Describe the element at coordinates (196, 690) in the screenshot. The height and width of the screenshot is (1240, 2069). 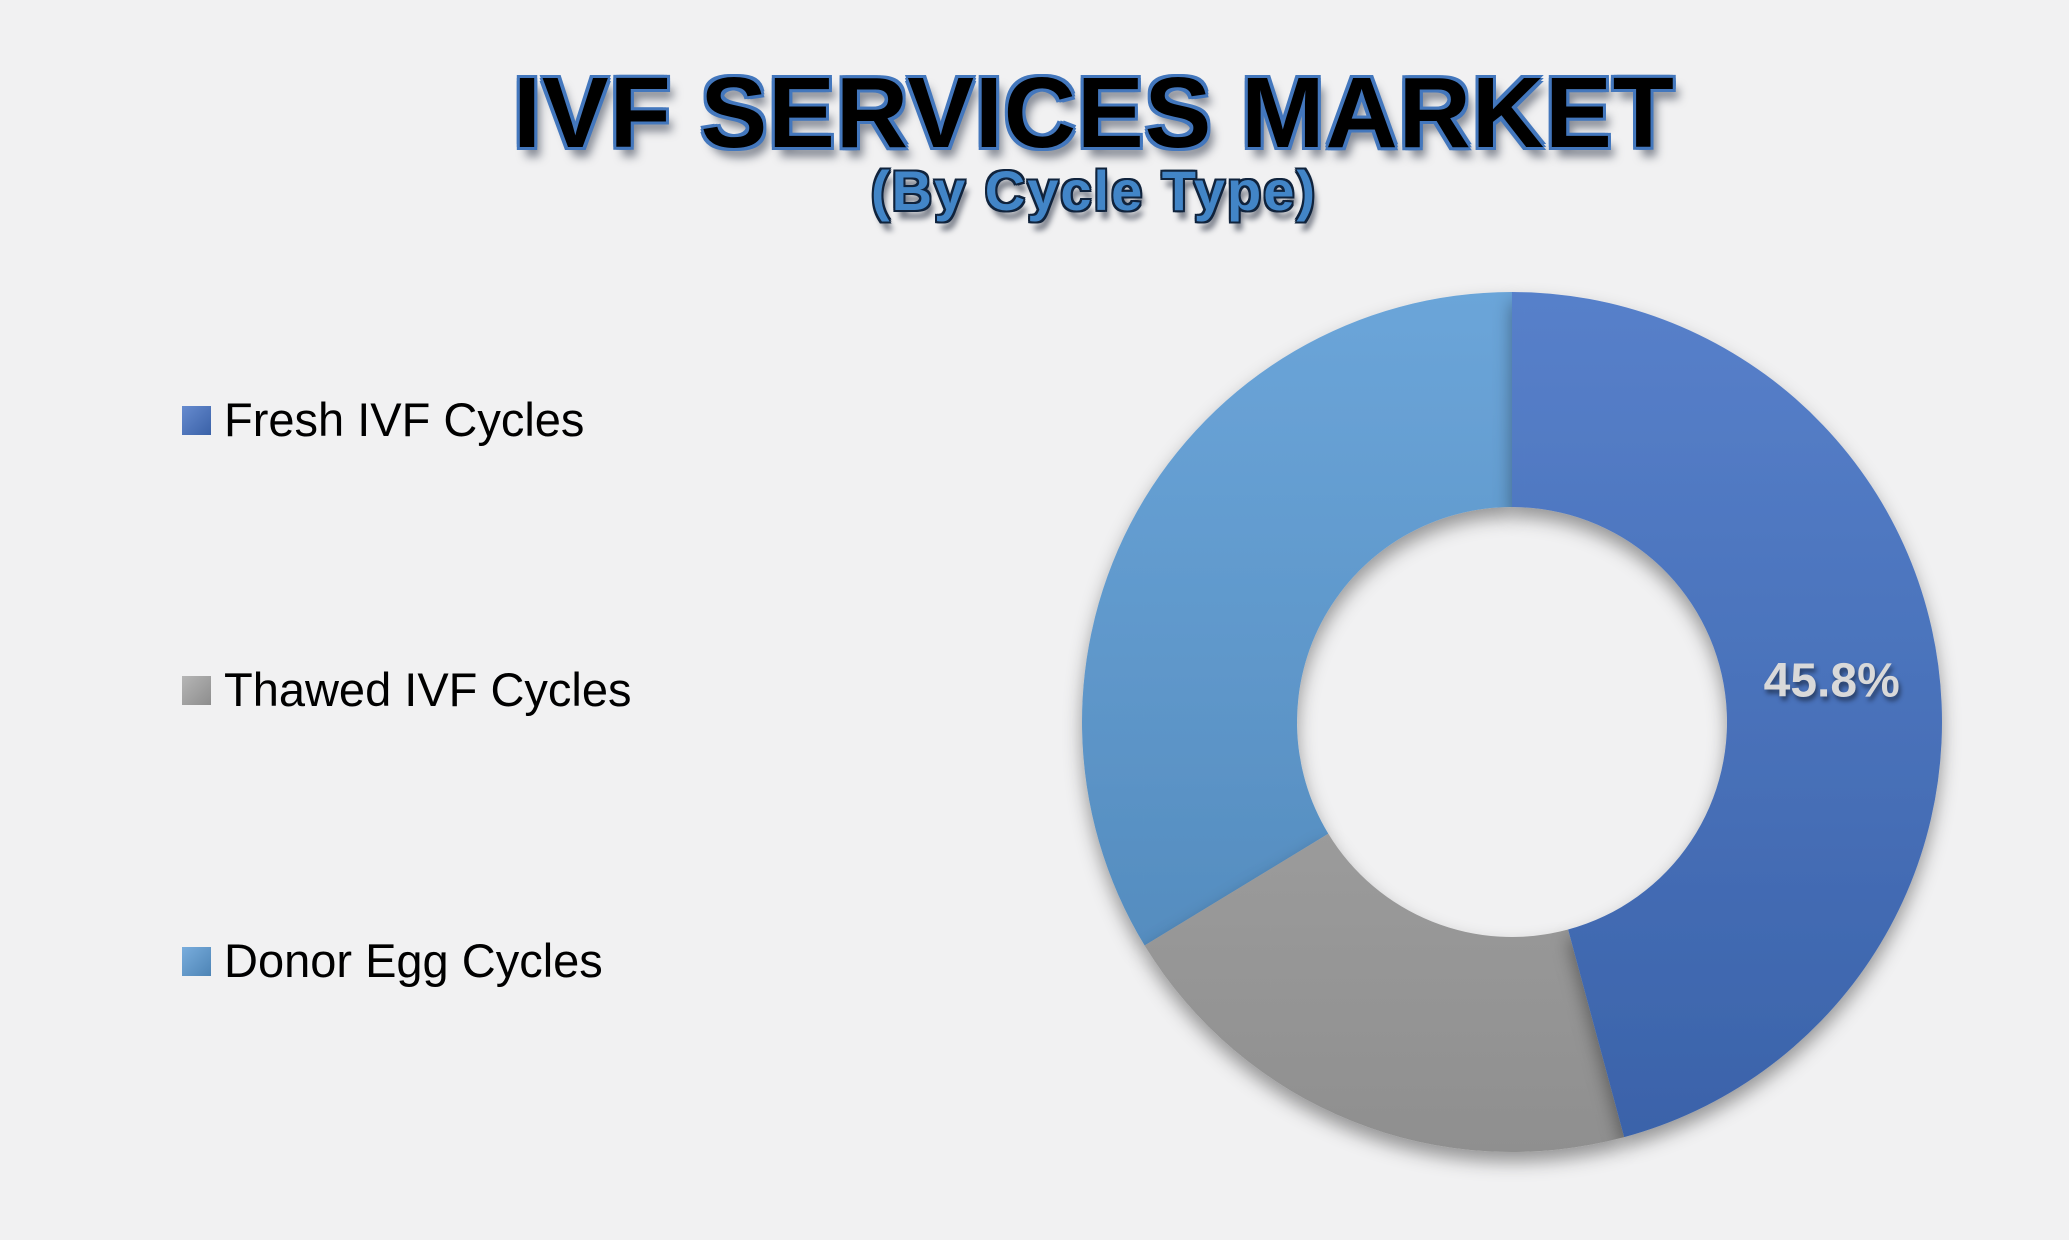
I see `legend-swatch-gray-icon` at that location.